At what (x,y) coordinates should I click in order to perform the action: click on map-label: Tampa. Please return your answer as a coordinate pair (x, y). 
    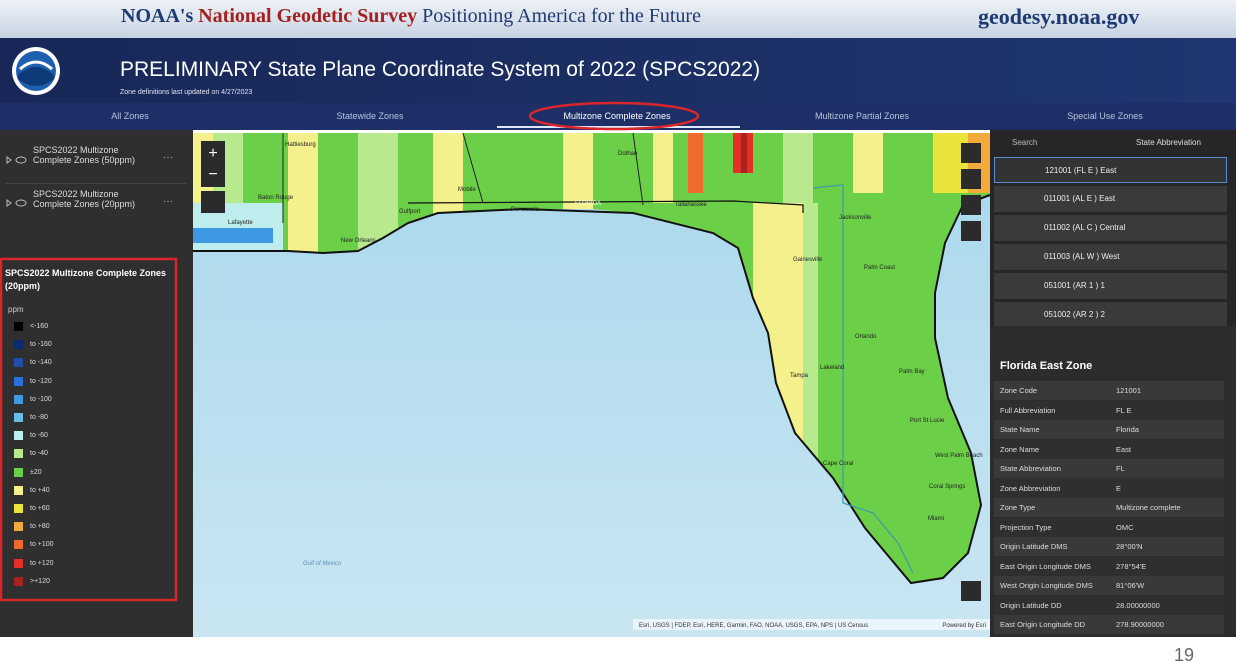
    Looking at the image, I should click on (799, 376).